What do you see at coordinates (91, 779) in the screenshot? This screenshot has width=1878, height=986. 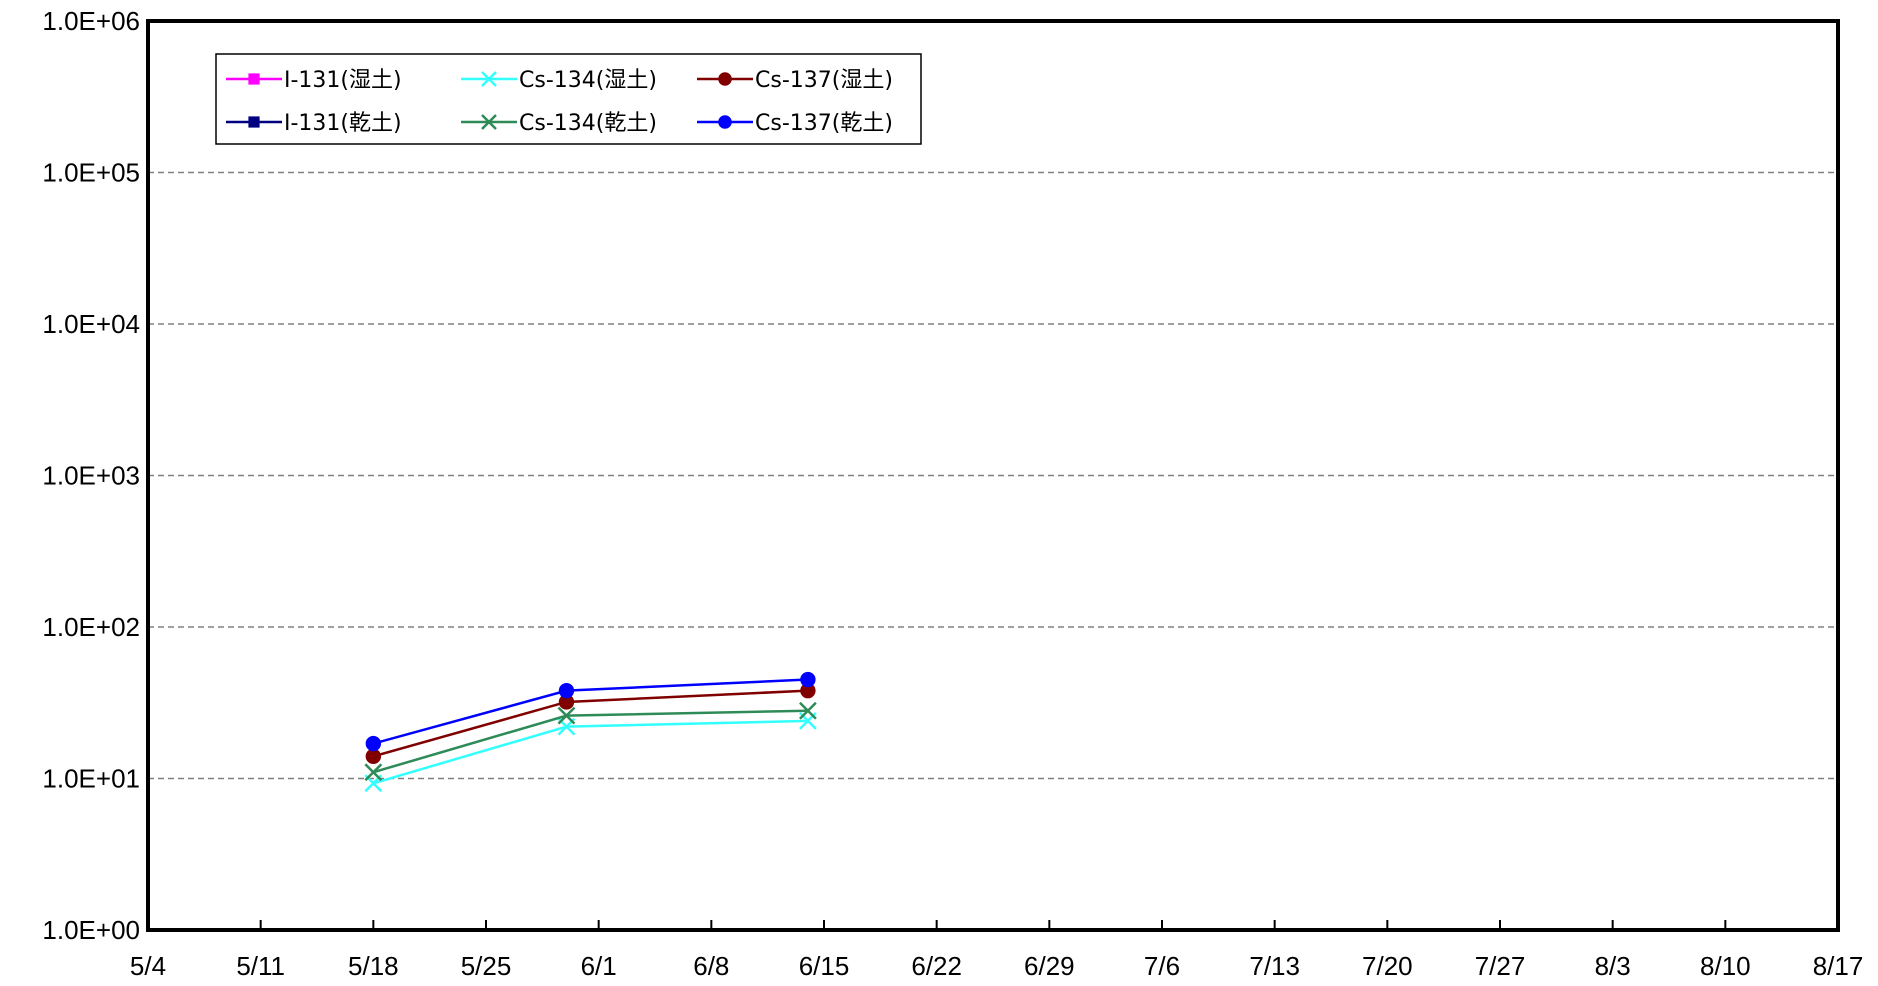 I see `y-tick-label: 1.0E+01` at bounding box center [91, 779].